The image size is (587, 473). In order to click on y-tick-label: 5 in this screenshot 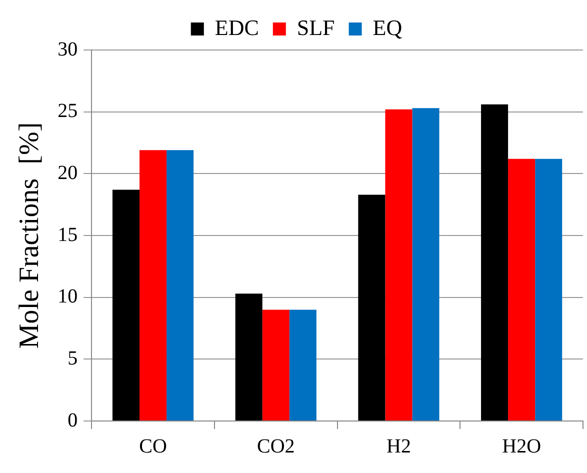, I will do `click(73, 358)`.